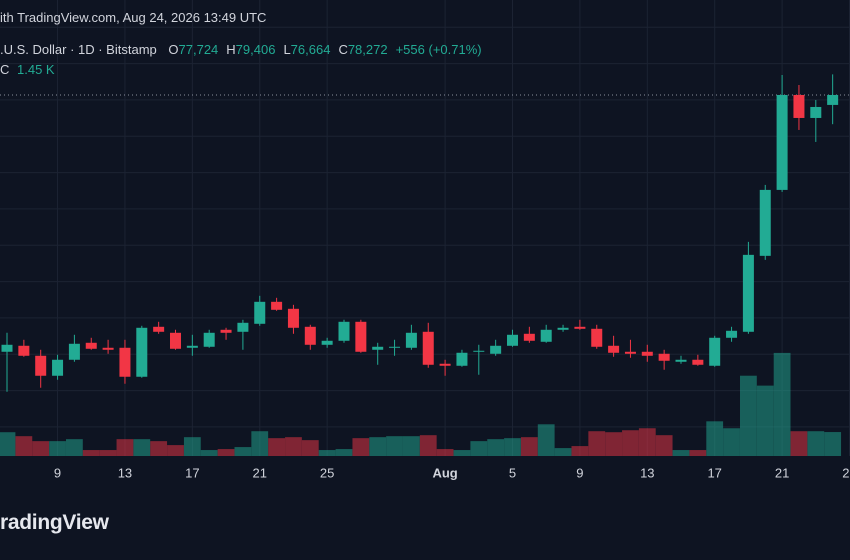 The width and height of the screenshot is (850, 560). I want to click on symbol: .U.S. Dollar · 1D · Bitstamp, so click(78, 49).